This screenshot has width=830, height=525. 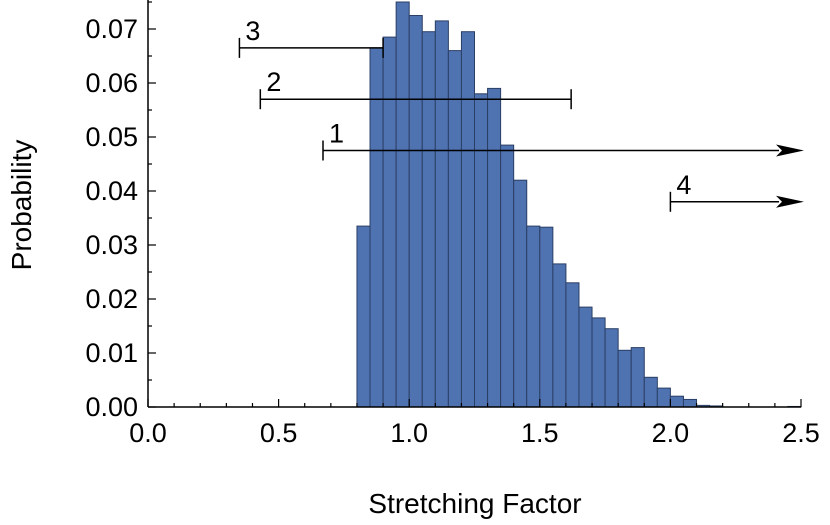 I want to click on y-tick-label: 0.06, so click(x=111, y=83).